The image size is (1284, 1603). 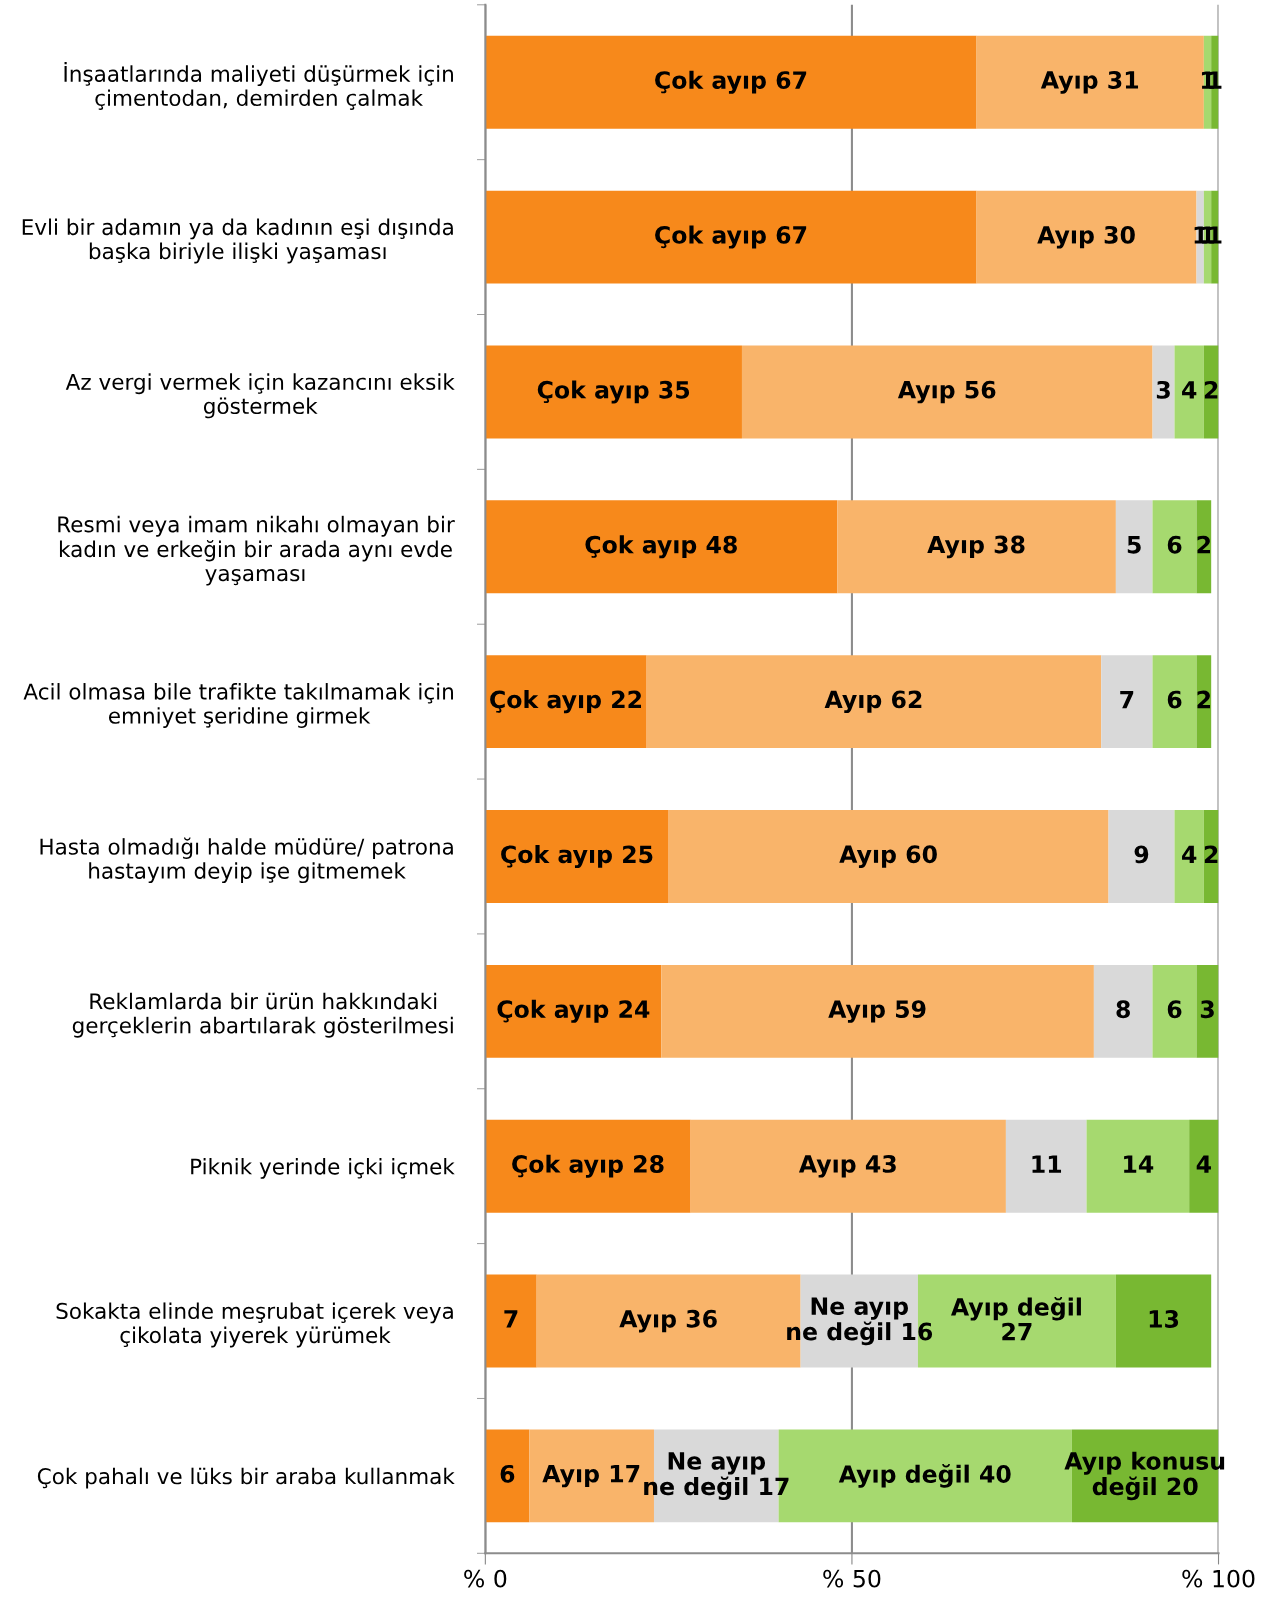 I want to click on data-label: Ayıp 31, so click(x=1089, y=82).